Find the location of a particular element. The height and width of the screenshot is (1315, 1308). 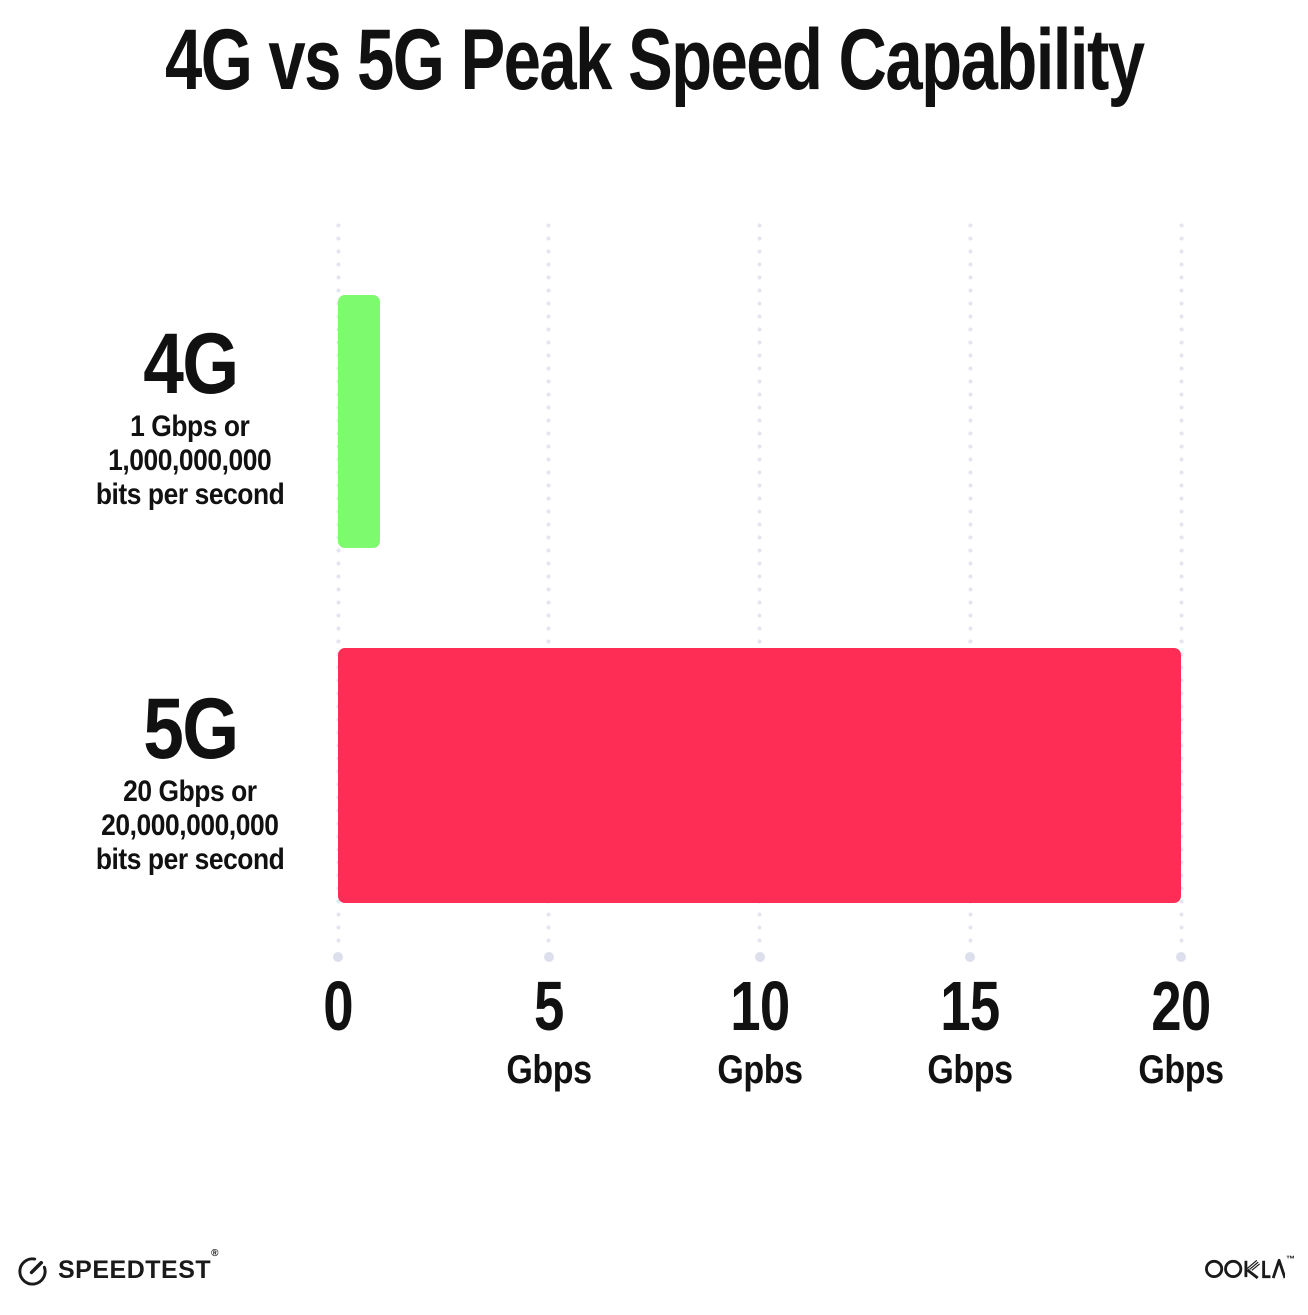

row-desc-4g-line1: 1 Gbps or is located at coordinates (190, 427).